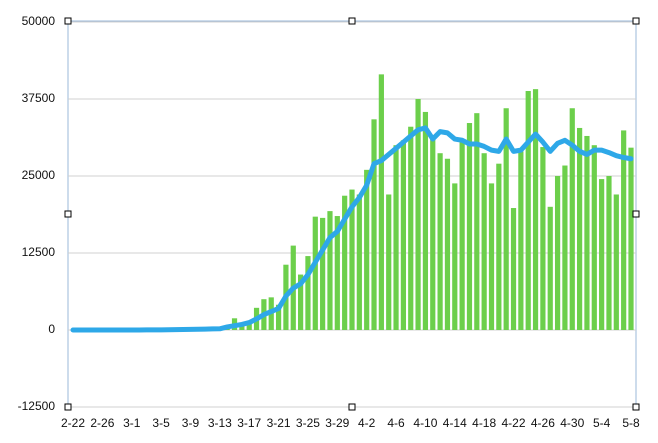 The image size is (658, 443). What do you see at coordinates (39, 252) in the screenshot?
I see `y-tick-label: 12500` at bounding box center [39, 252].